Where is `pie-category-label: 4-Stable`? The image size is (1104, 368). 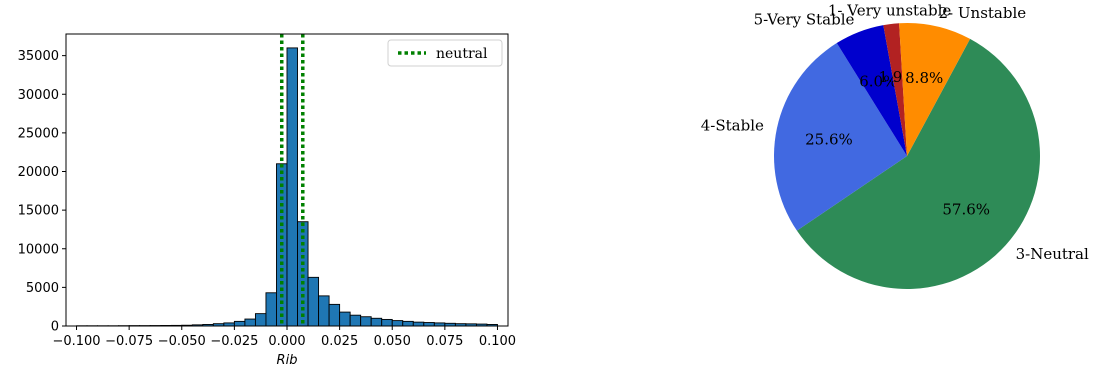 pie-category-label: 4-Stable is located at coordinates (732, 126).